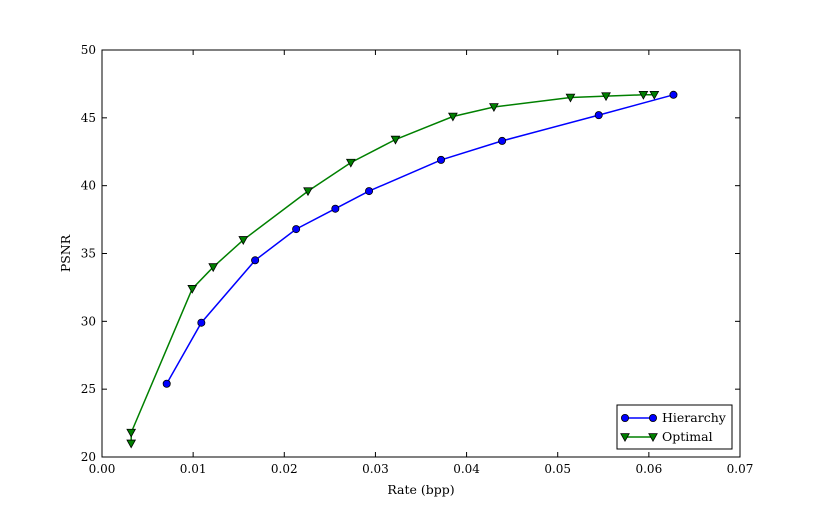 The width and height of the screenshot is (822, 508). Describe the element at coordinates (88, 389) in the screenshot. I see `y-tick-label: 25` at that location.